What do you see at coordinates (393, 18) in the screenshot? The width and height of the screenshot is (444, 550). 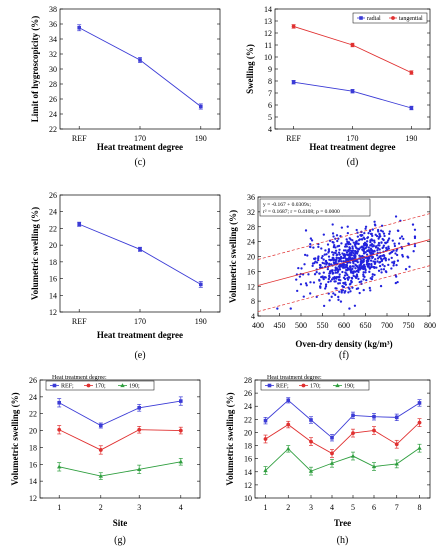 I see `legend-marker` at bounding box center [393, 18].